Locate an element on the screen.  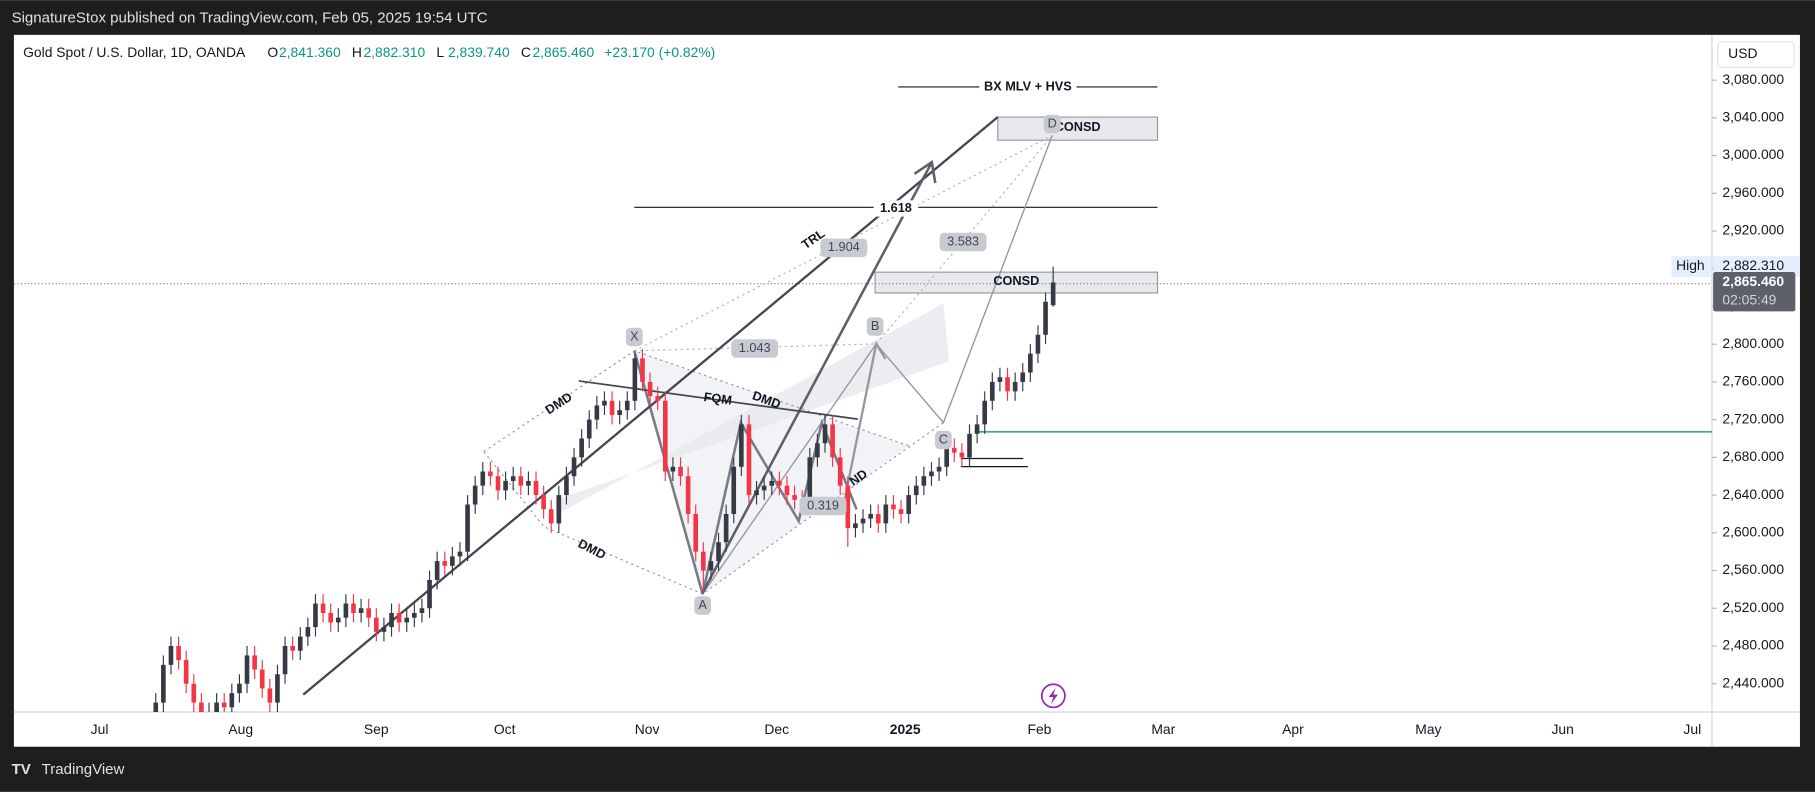
consd-box is located at coordinates (1078, 128).